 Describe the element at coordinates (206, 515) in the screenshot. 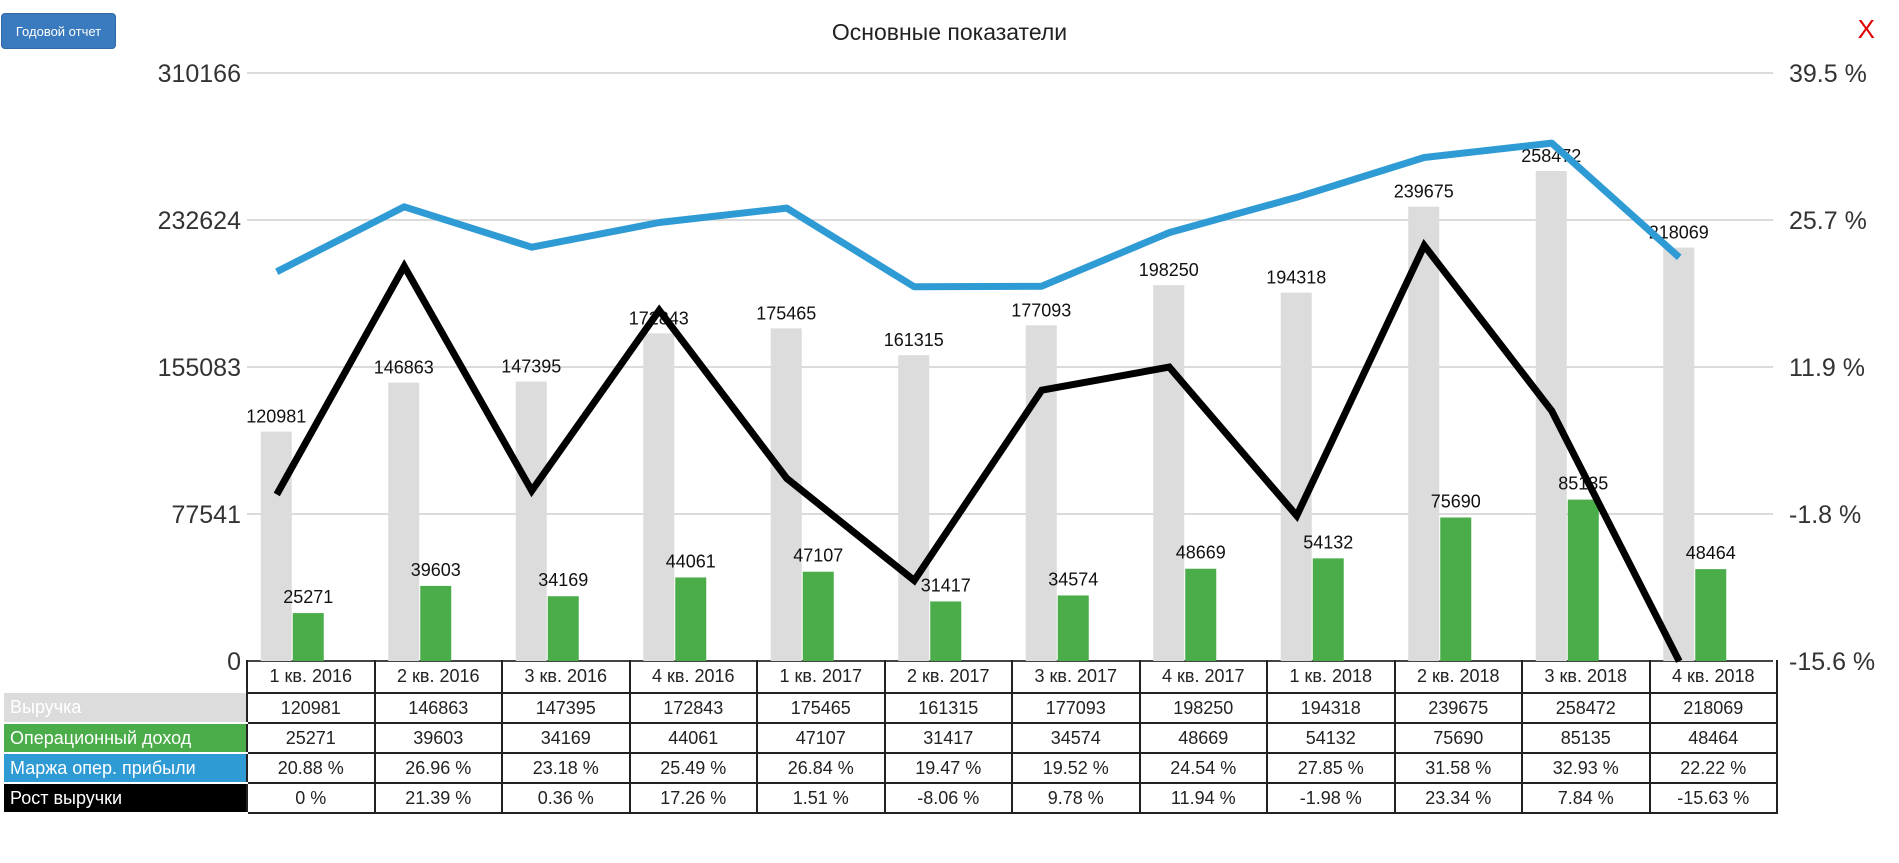

I see `left-axis-tick-label: 77541` at that location.